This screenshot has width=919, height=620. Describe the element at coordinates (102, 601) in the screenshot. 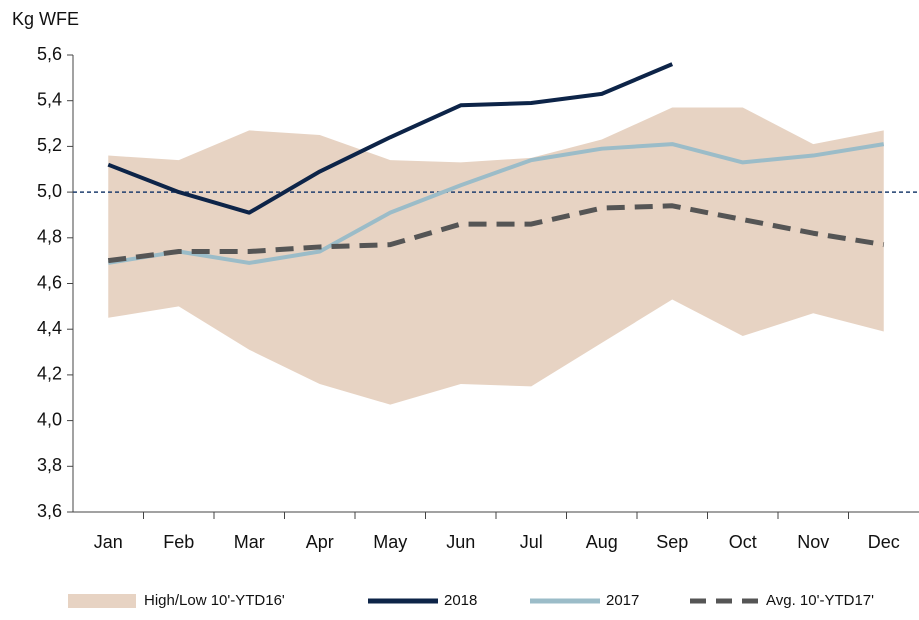

I see `legend-swatch` at that location.